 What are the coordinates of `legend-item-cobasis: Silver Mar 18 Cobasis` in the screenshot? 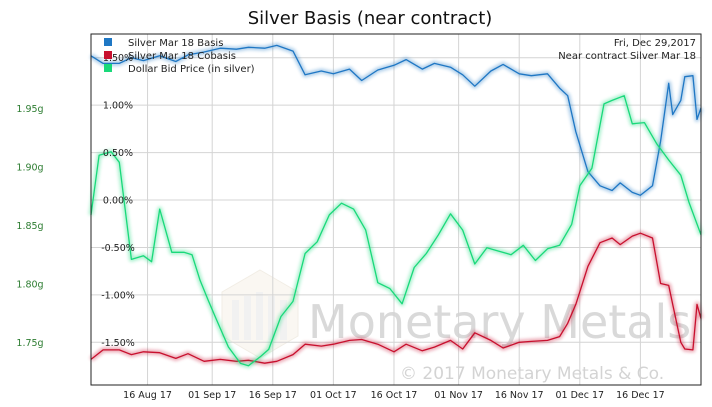 It's located at (170, 56).